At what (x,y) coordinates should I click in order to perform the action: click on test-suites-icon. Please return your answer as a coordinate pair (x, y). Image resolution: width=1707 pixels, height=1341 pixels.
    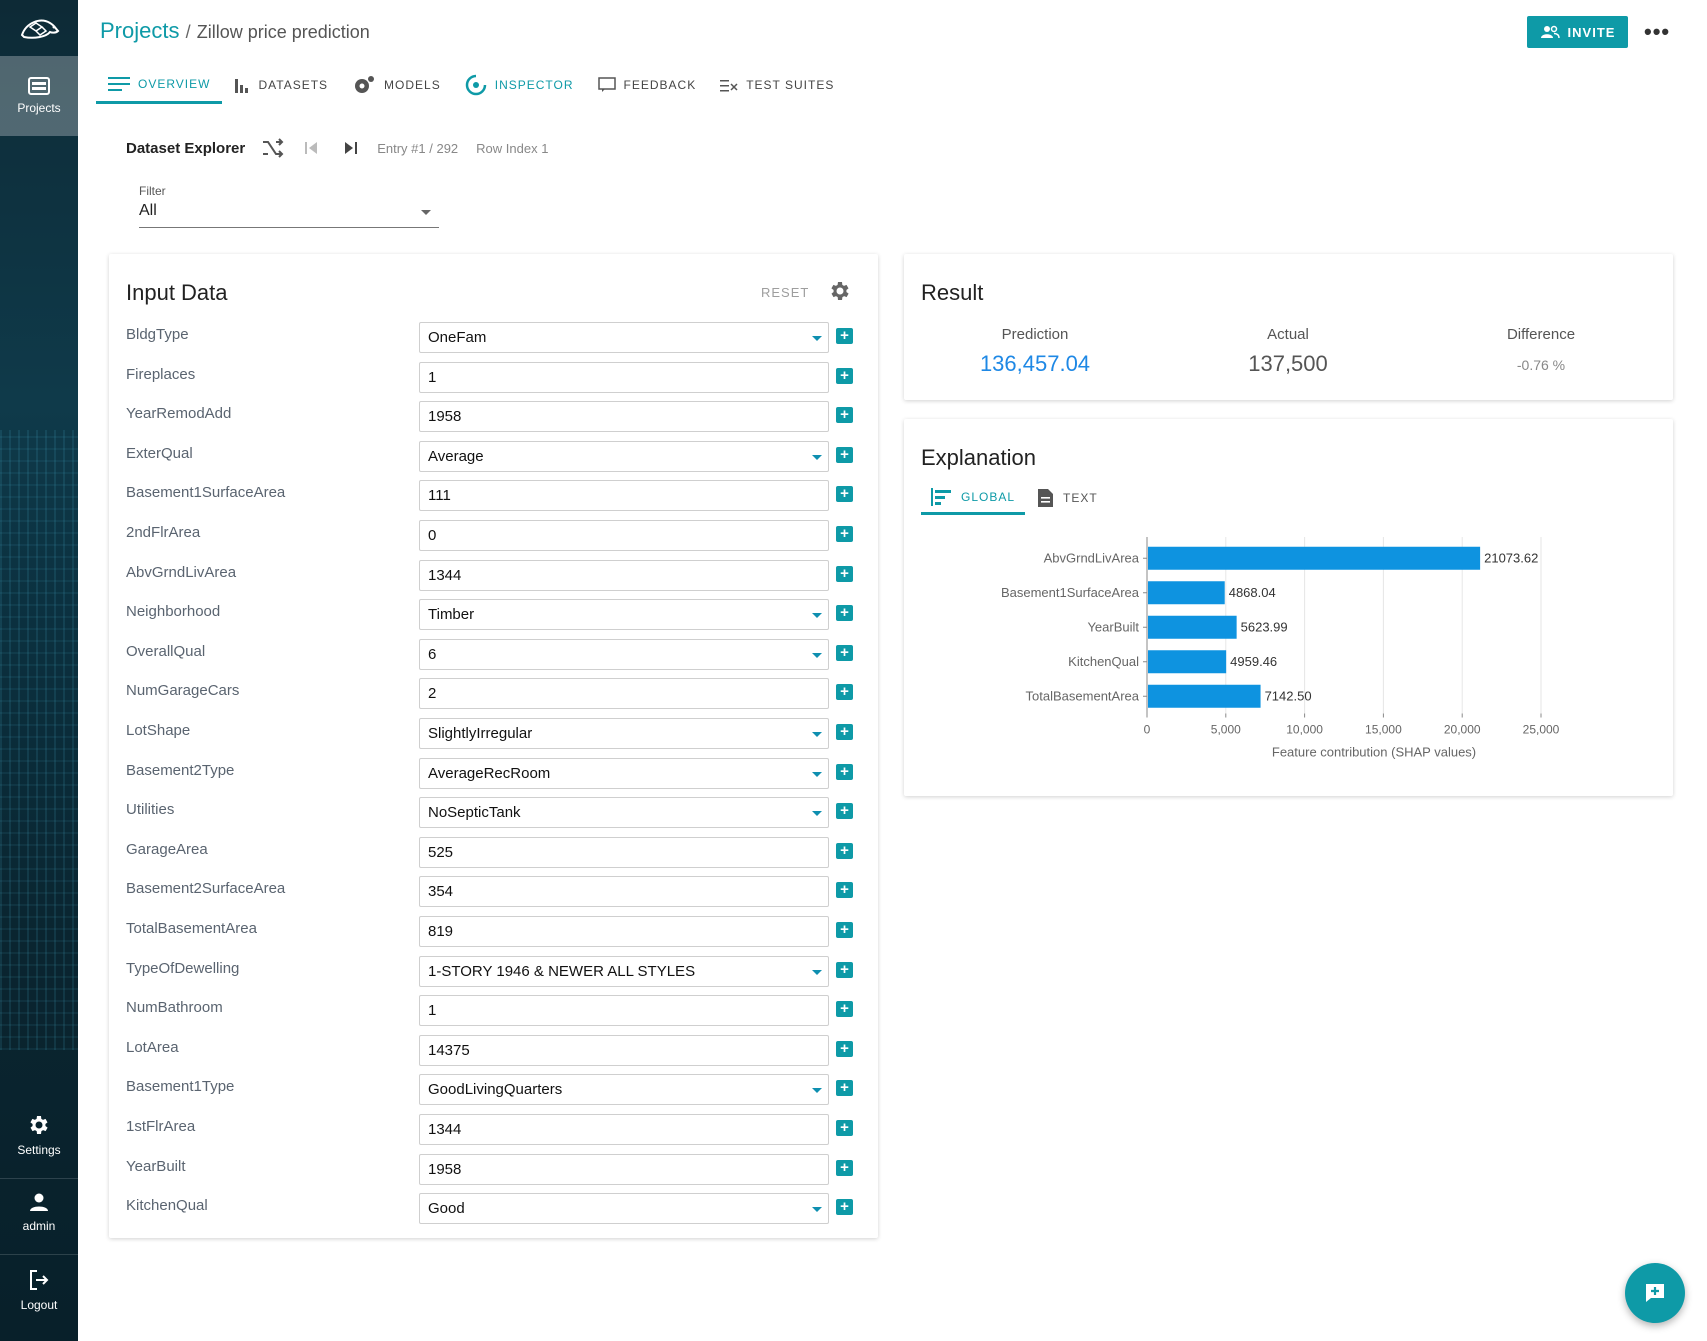
    Looking at the image, I should click on (729, 86).